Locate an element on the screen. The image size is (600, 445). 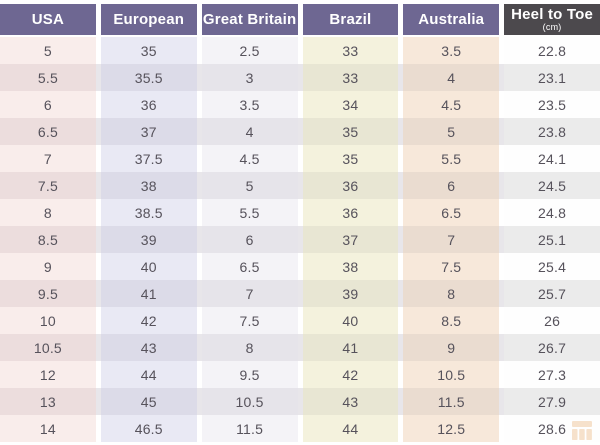
column-header-australia: Australia is located at coordinates (451, 19).